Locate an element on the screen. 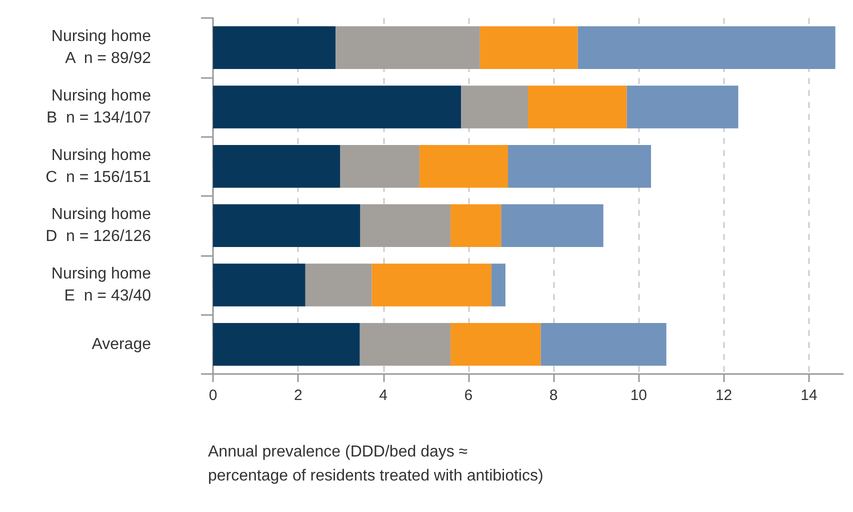 The width and height of the screenshot is (853, 512). x-tick-label: 4 is located at coordinates (383, 395).